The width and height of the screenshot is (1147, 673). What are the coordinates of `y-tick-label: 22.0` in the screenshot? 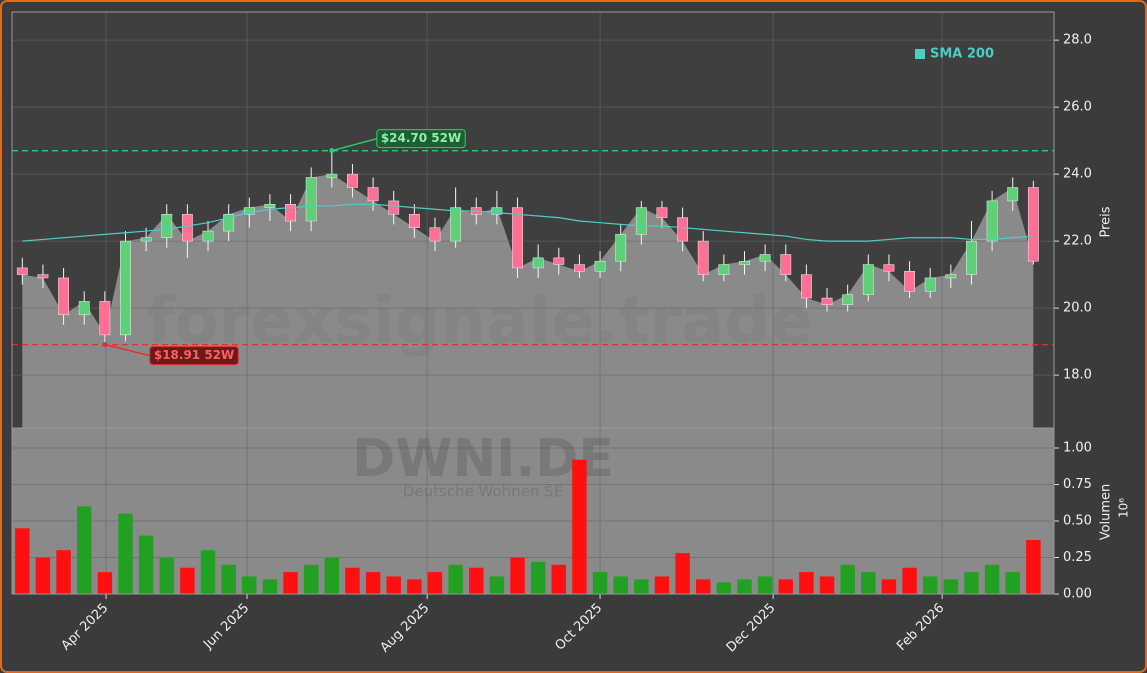 It's located at (1077, 241).